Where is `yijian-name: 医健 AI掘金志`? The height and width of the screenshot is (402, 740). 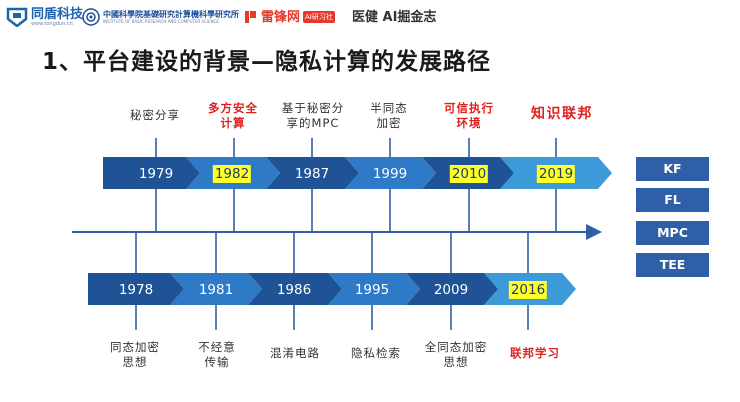 yijian-name: 医健 AI掘金志 is located at coordinates (394, 17).